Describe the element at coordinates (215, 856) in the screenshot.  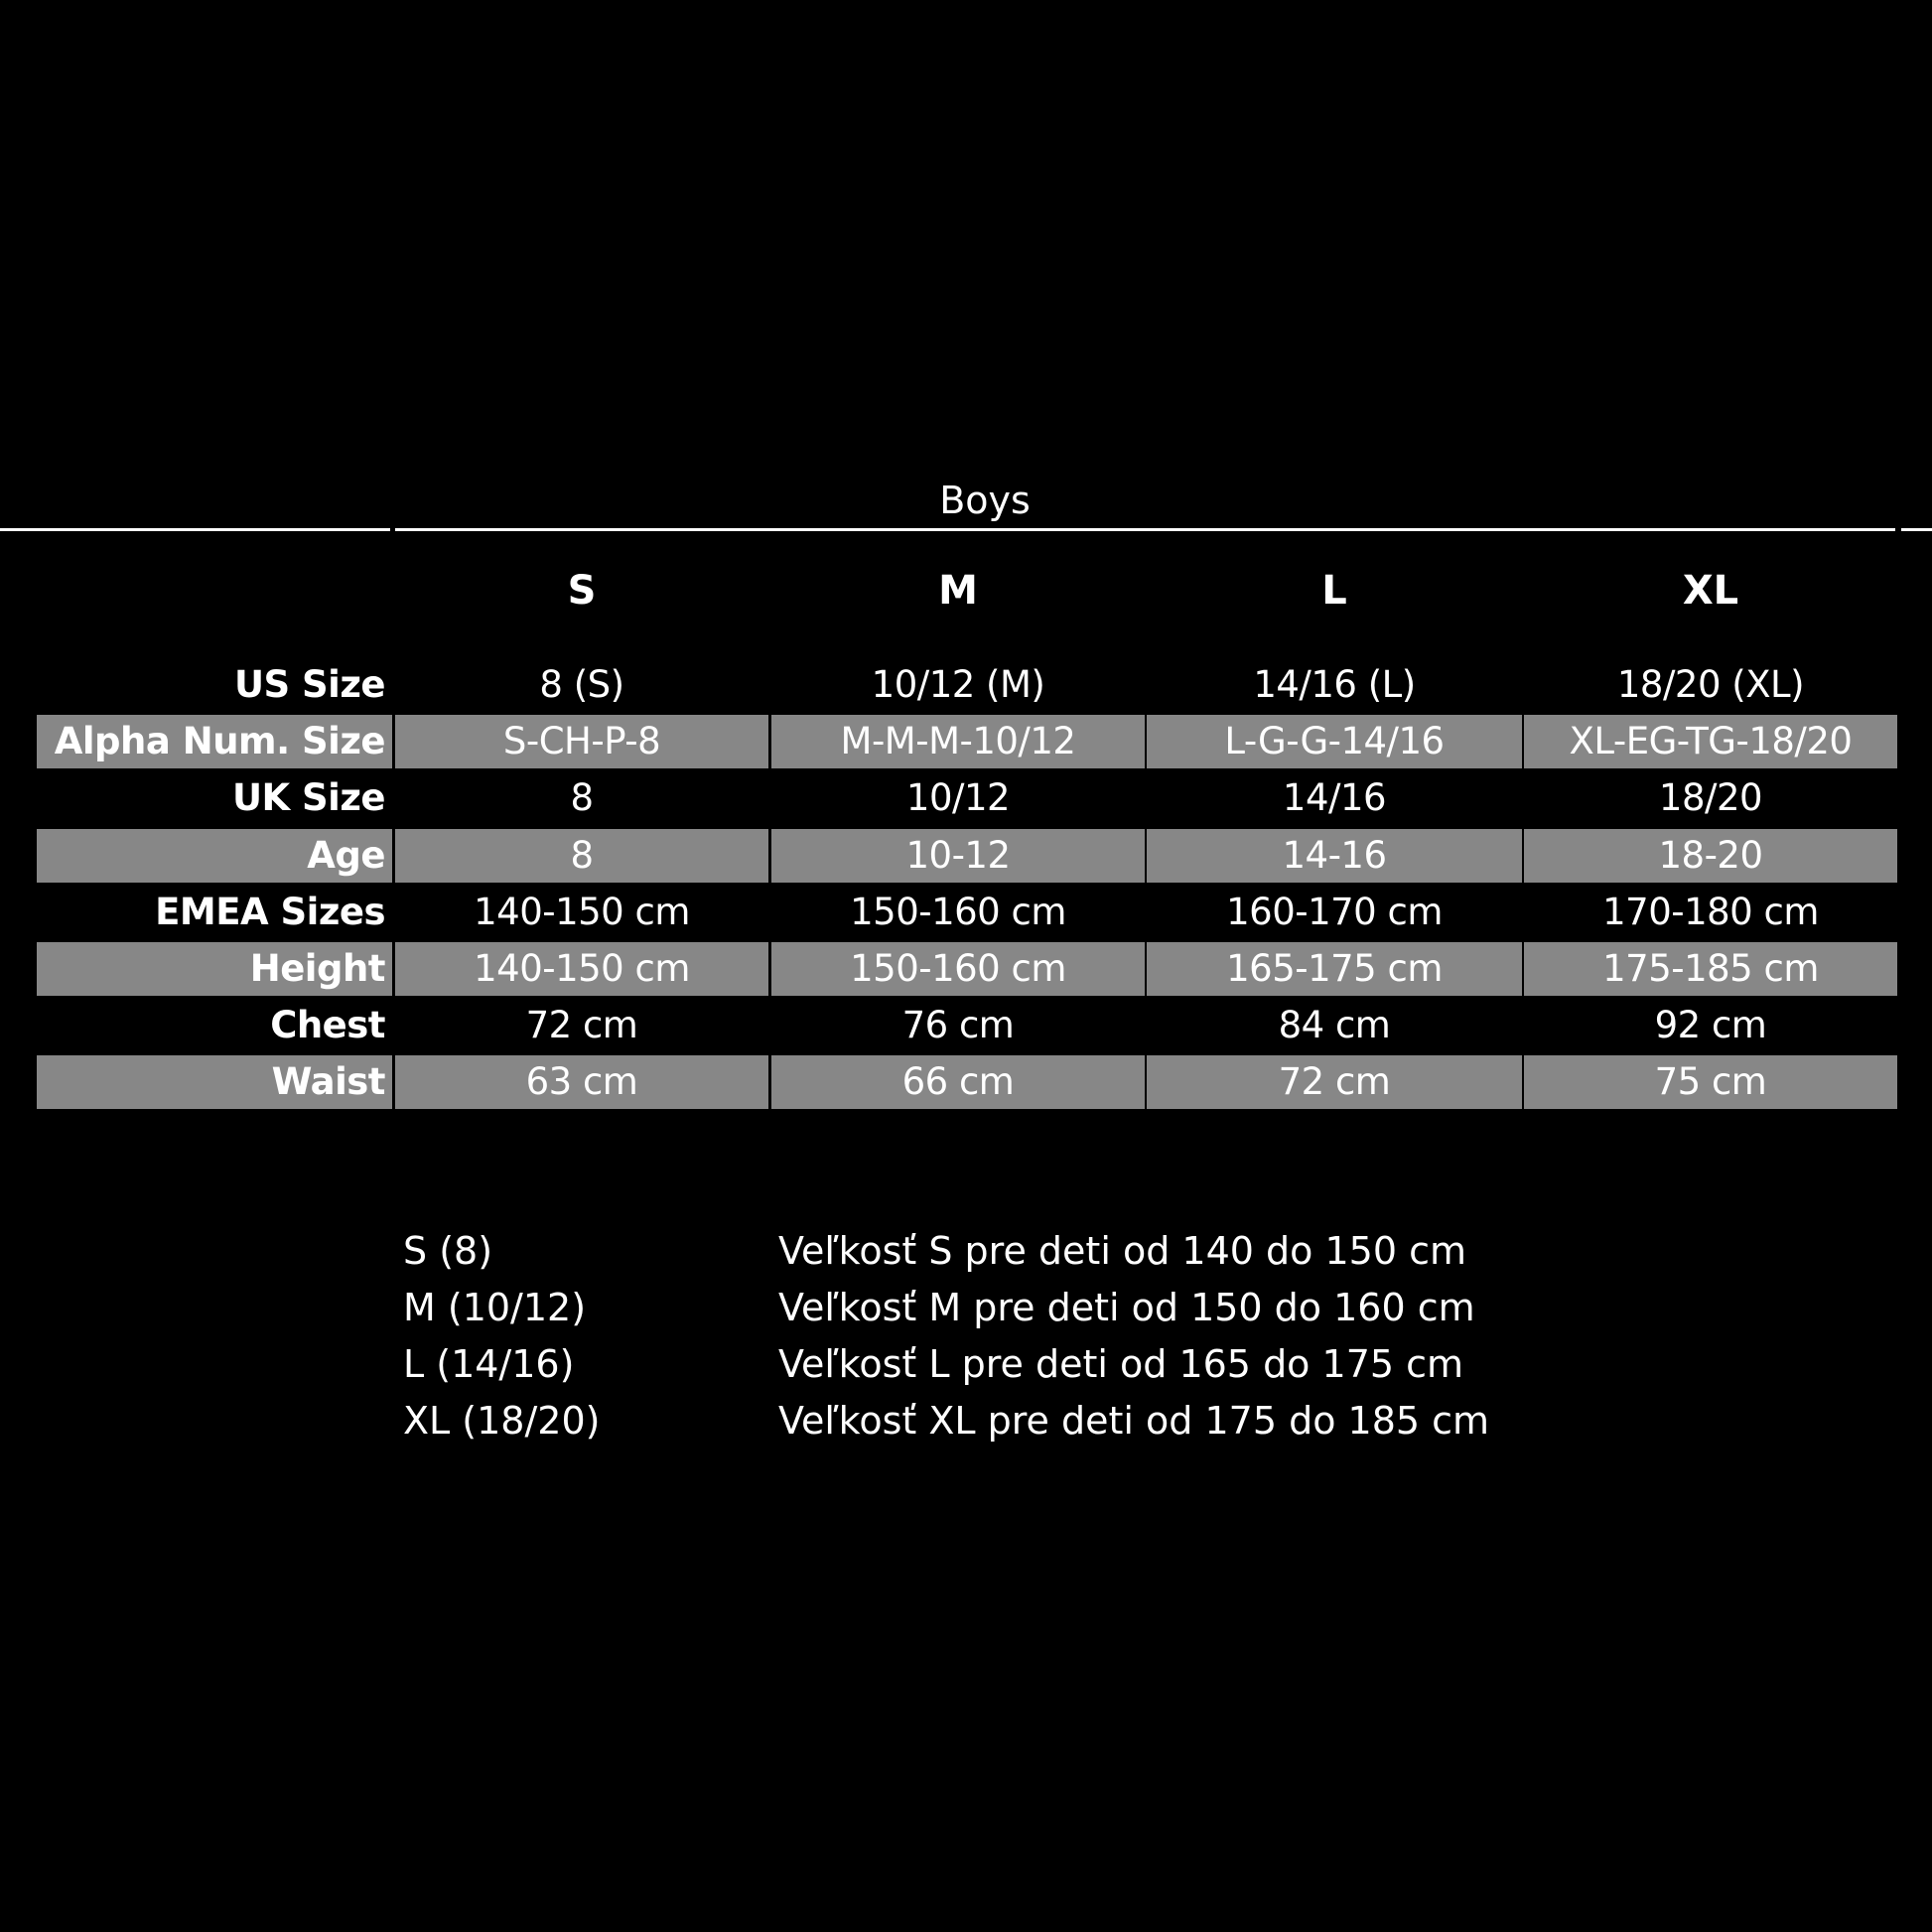
I see `row-label: Age` at that location.